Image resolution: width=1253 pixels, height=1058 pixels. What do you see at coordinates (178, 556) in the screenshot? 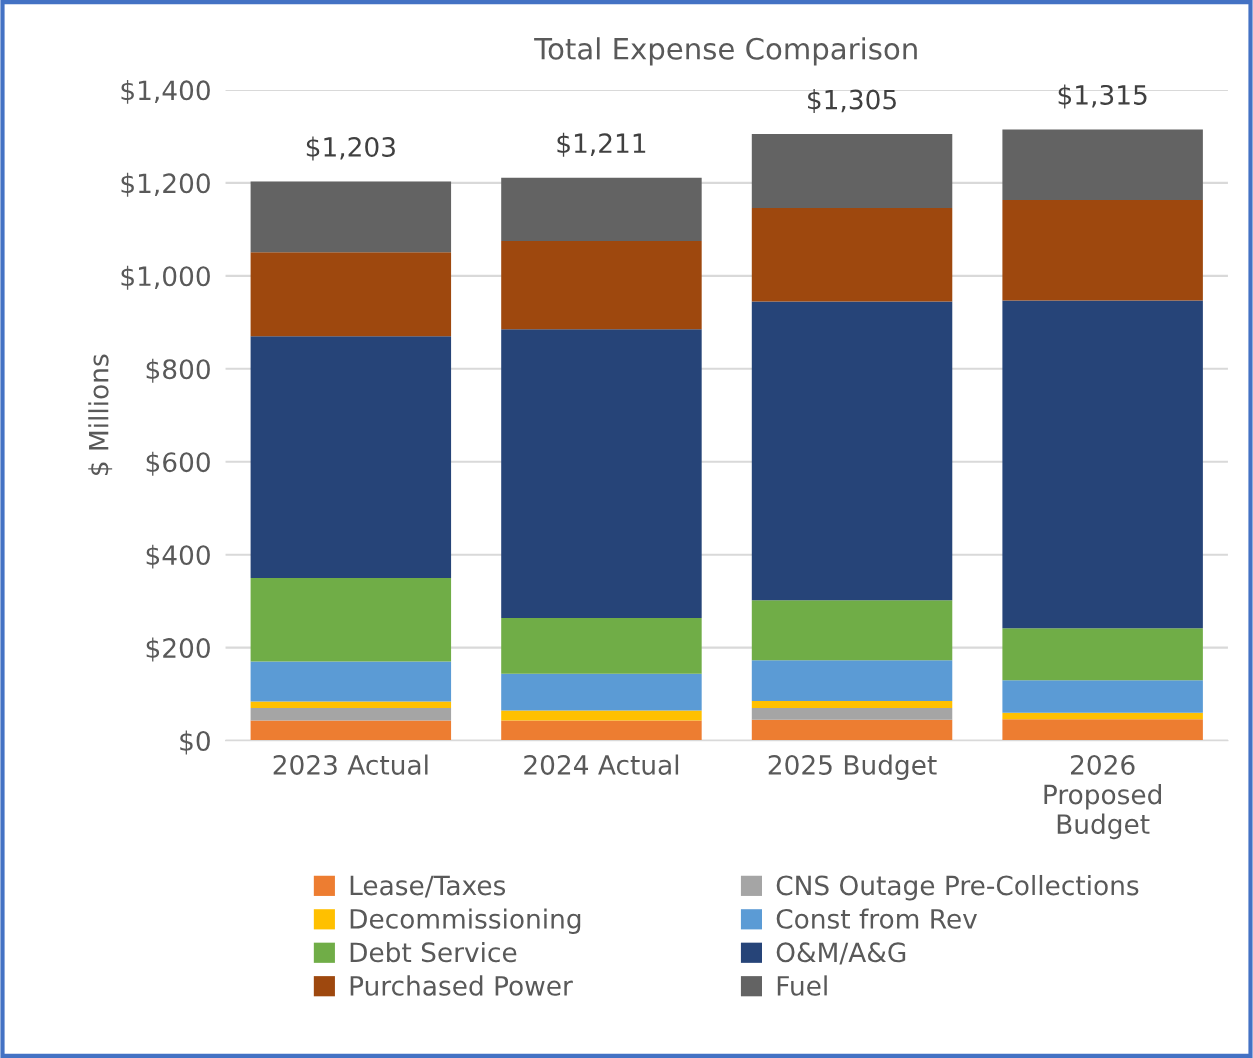
I see `y-tick-label: $400` at bounding box center [178, 556].